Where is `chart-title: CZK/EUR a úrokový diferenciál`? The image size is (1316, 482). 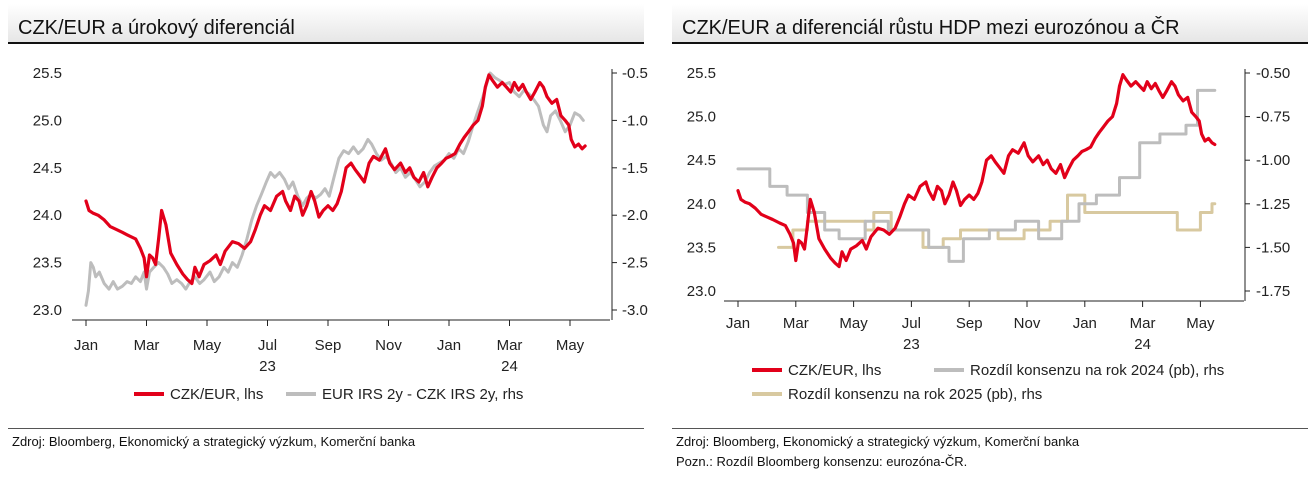 chart-title: CZK/EUR a úrokový diferenciál is located at coordinates (156, 28).